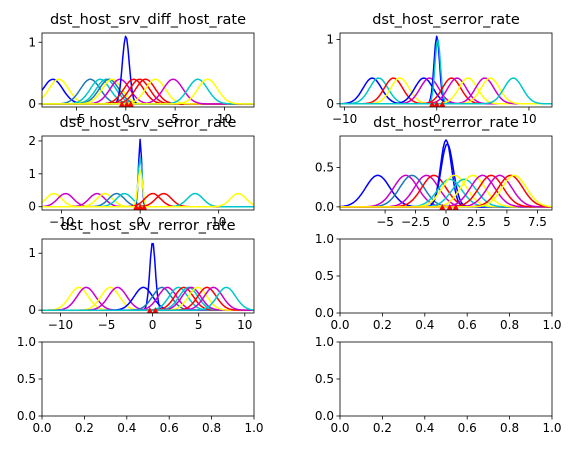 The image size is (574, 450). Describe the element at coordinates (148, 20) in the screenshot. I see `subplot-title: dst_host_srv_diff_host_rate` at that location.